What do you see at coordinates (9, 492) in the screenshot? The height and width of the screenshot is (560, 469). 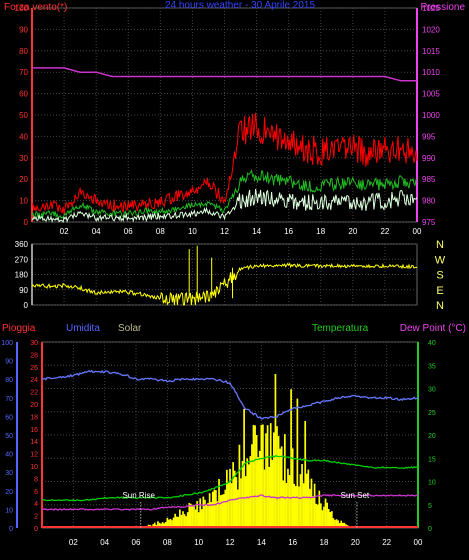 I see `humidity-tick-label: 20` at bounding box center [9, 492].